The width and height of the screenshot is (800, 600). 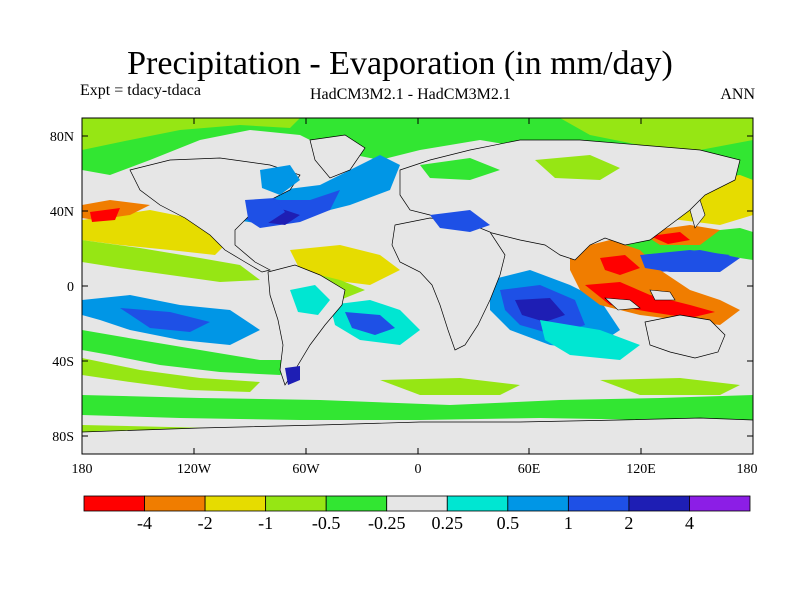 What do you see at coordinates (265, 523) in the screenshot?
I see `colorbar-label: -1` at bounding box center [265, 523].